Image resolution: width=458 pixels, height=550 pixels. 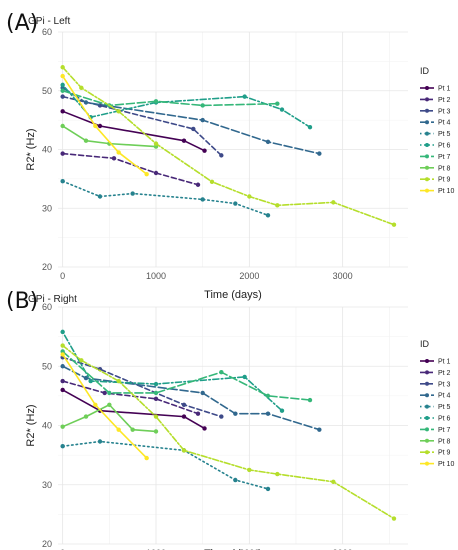 What do you see at coordinates (444, 89) in the screenshot?
I see `legend-label: Pt 1` at bounding box center [444, 89].